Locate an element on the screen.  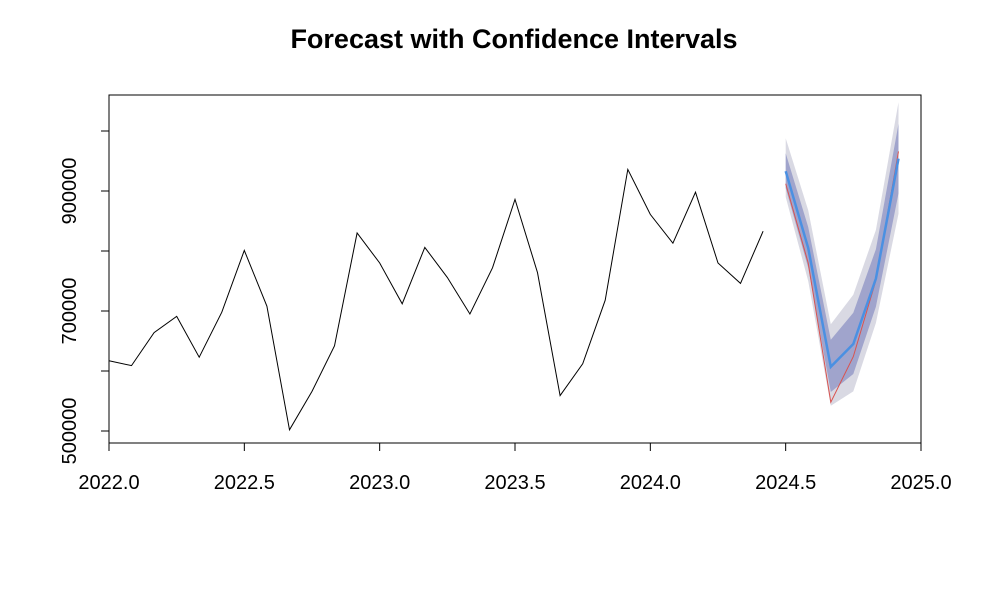
x-tick-label: 2024.0 is located at coordinates (650, 483).